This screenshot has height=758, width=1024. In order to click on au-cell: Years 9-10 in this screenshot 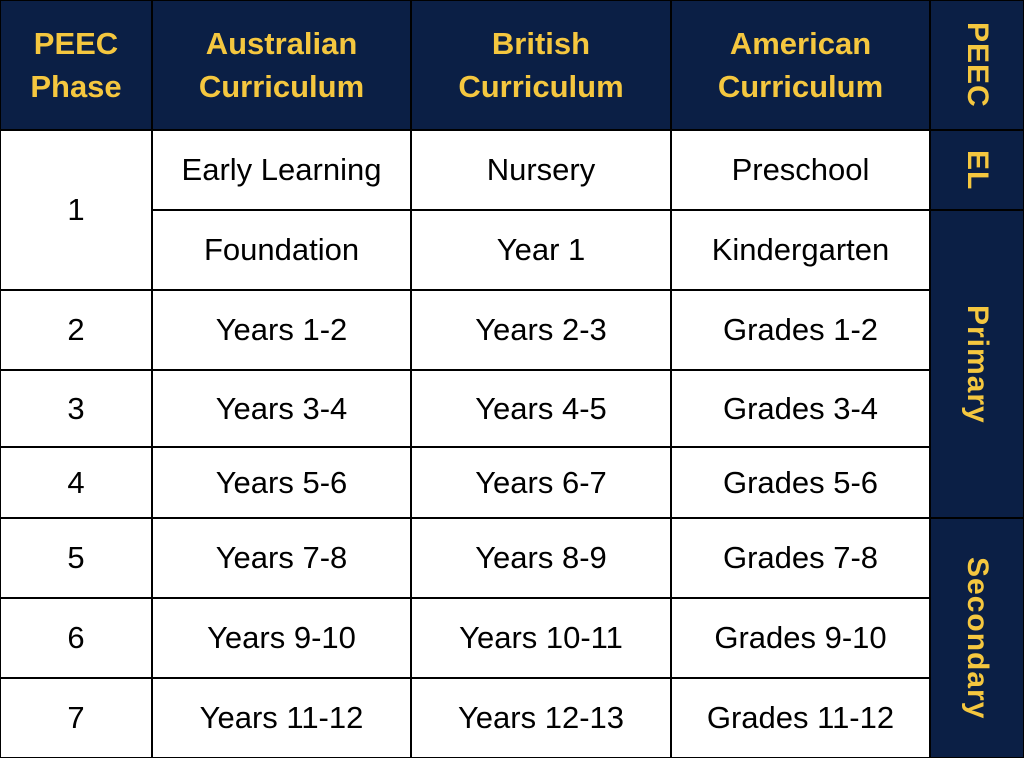, I will do `click(281, 638)`.